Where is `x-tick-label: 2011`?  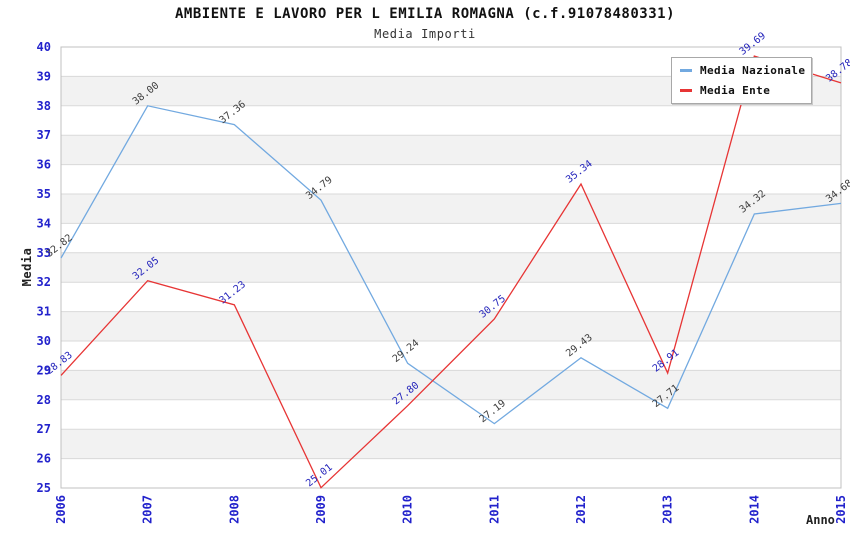 x-tick-label: 2011 is located at coordinates (494, 509).